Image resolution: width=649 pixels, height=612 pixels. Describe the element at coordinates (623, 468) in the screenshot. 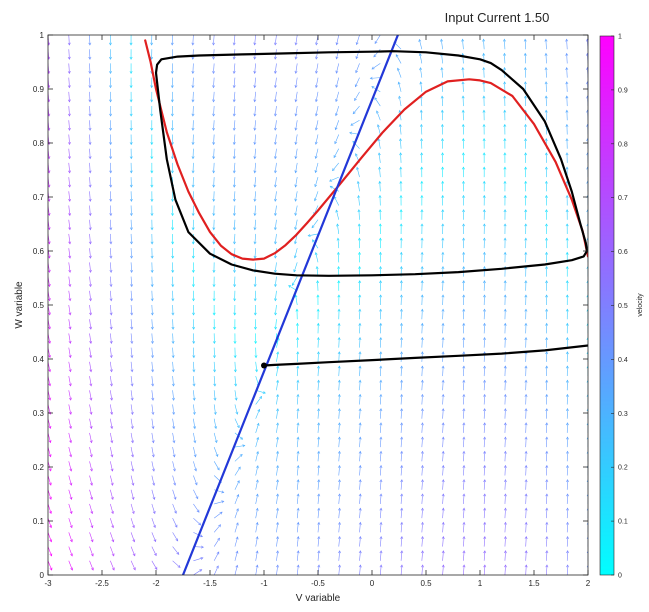

I see `colorbar-tick-label: 0.2` at that location.